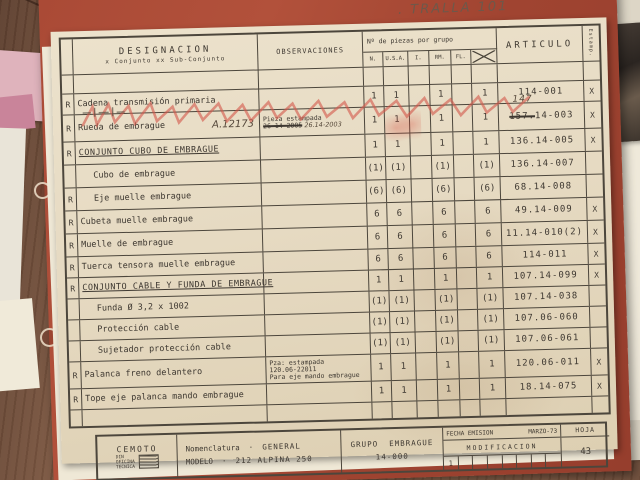  I want to click on crossed-out-column-header, so click(484, 56).